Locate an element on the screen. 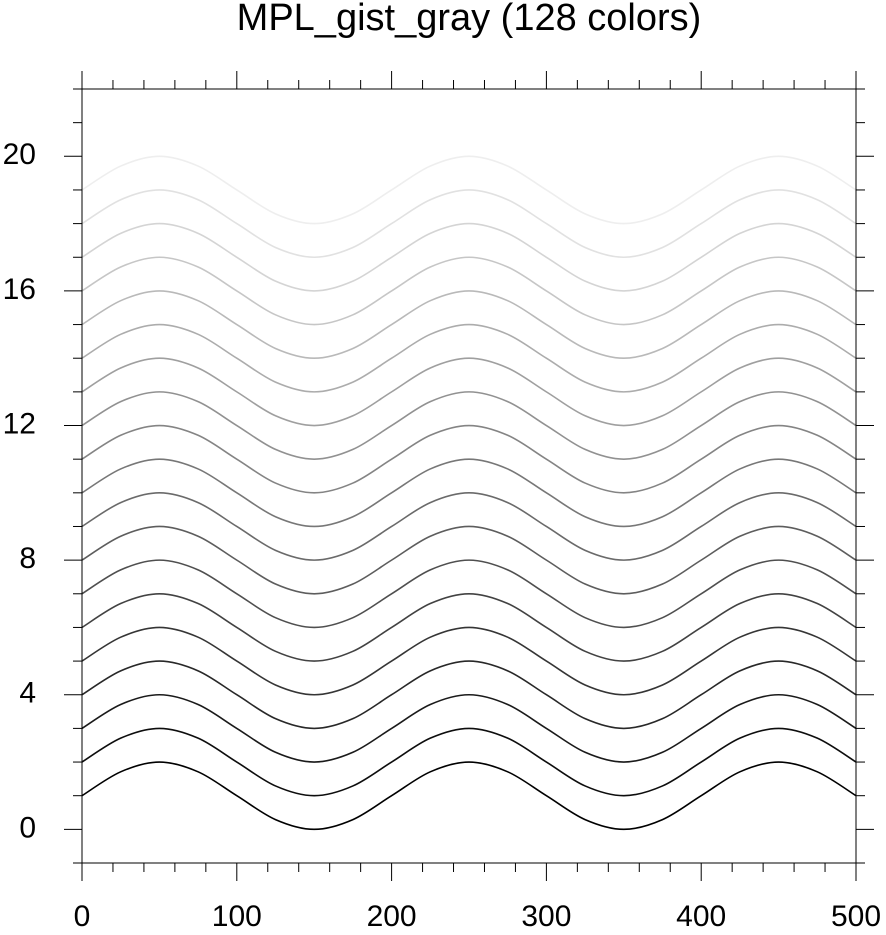 The height and width of the screenshot is (935, 886). y-tick-label: 12 is located at coordinates (19, 423).